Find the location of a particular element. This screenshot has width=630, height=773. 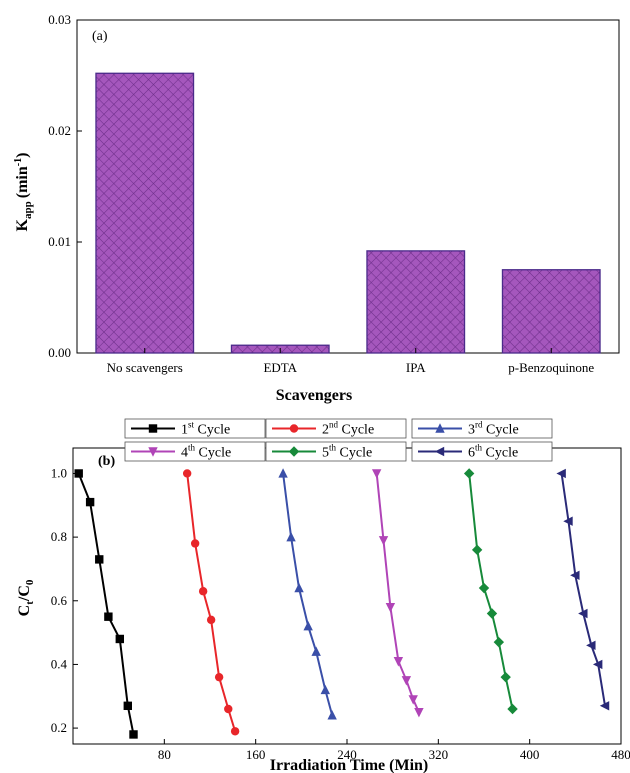

legend-item: 3rd Cycle is located at coordinates (482, 428).